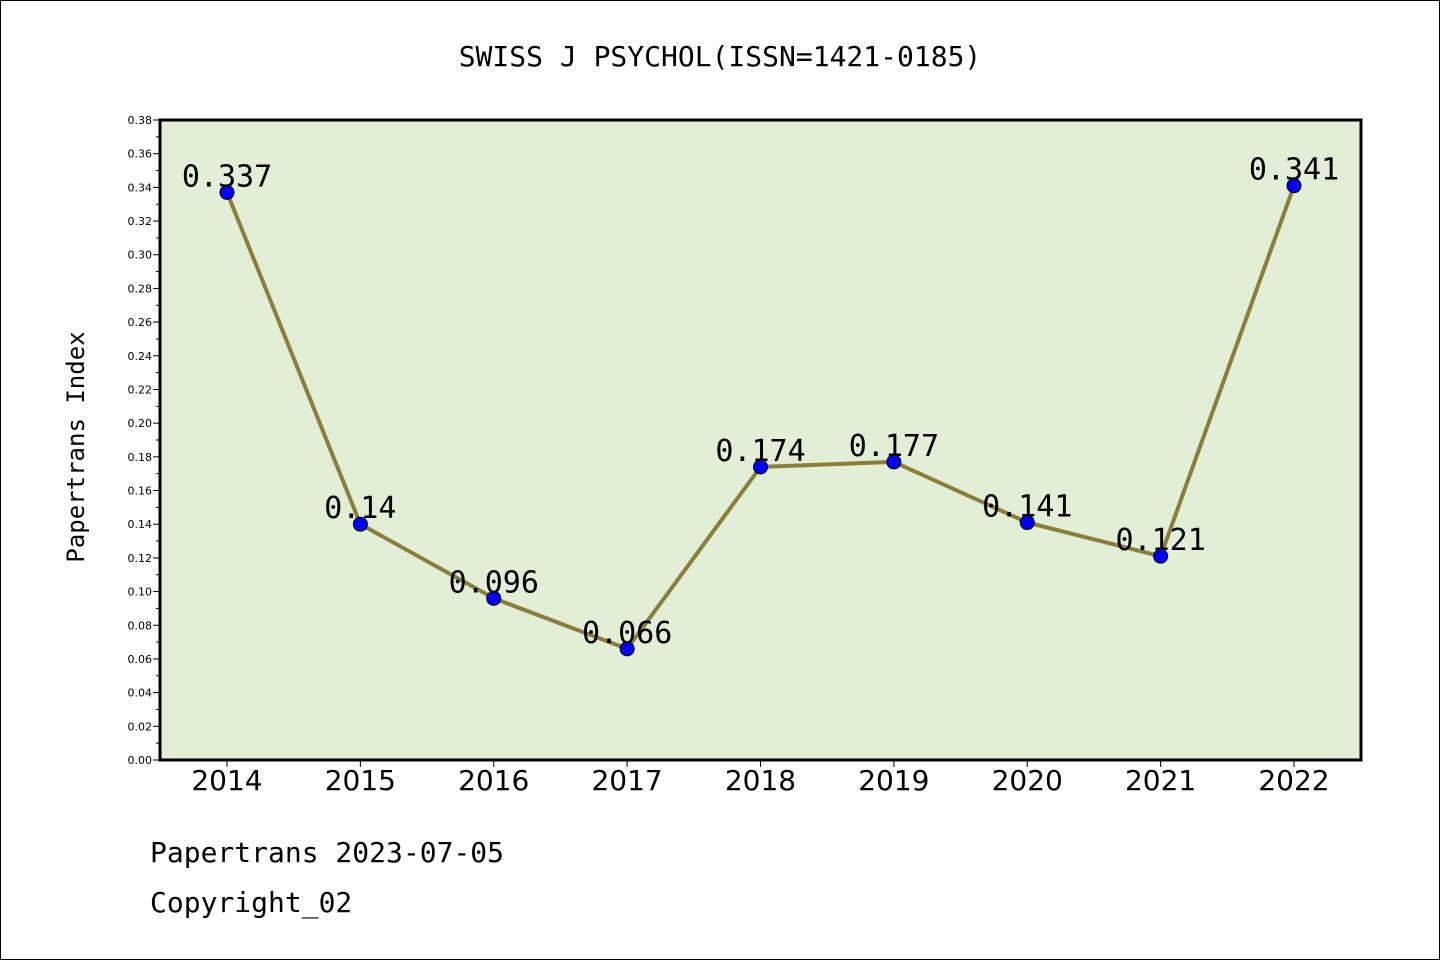 The height and width of the screenshot is (960, 1440). Describe the element at coordinates (893, 780) in the screenshot. I see `x-tick-label: 2019` at that location.